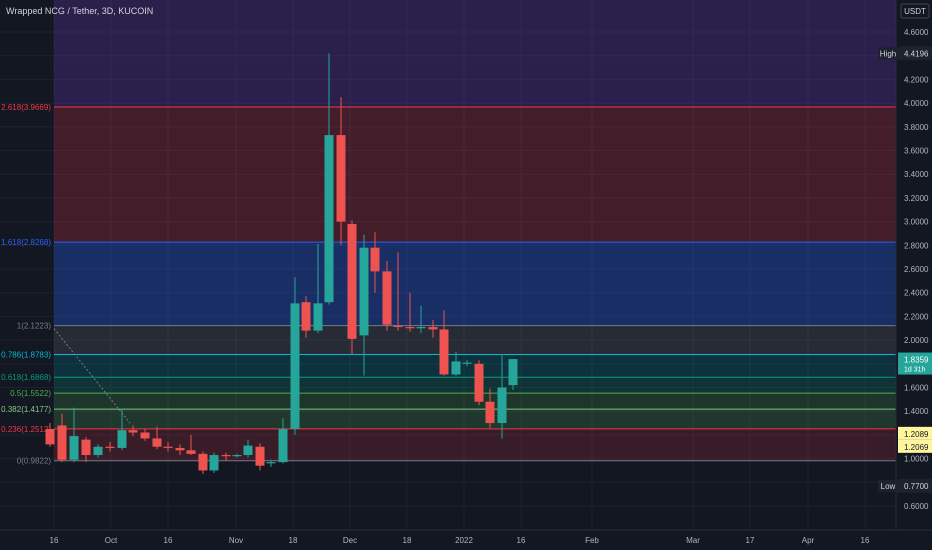 The image size is (932, 550). What do you see at coordinates (915, 370) in the screenshot?
I see `last-price-countdown: 1d 31h` at bounding box center [915, 370].